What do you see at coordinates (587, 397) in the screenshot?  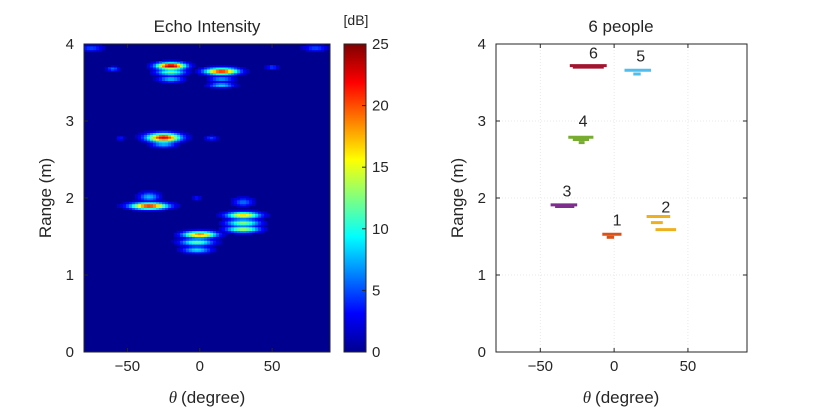 I see `people-xlabel-symbol: θ` at bounding box center [587, 397].